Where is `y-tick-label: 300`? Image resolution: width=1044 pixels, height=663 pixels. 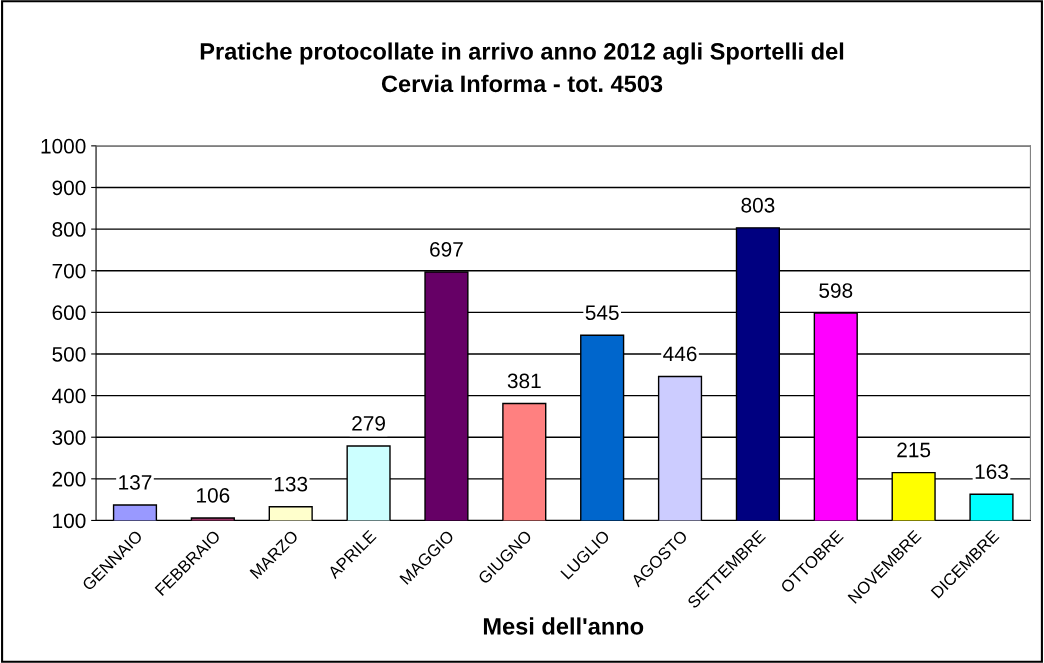 y-tick-label: 300 is located at coordinates (69, 437).